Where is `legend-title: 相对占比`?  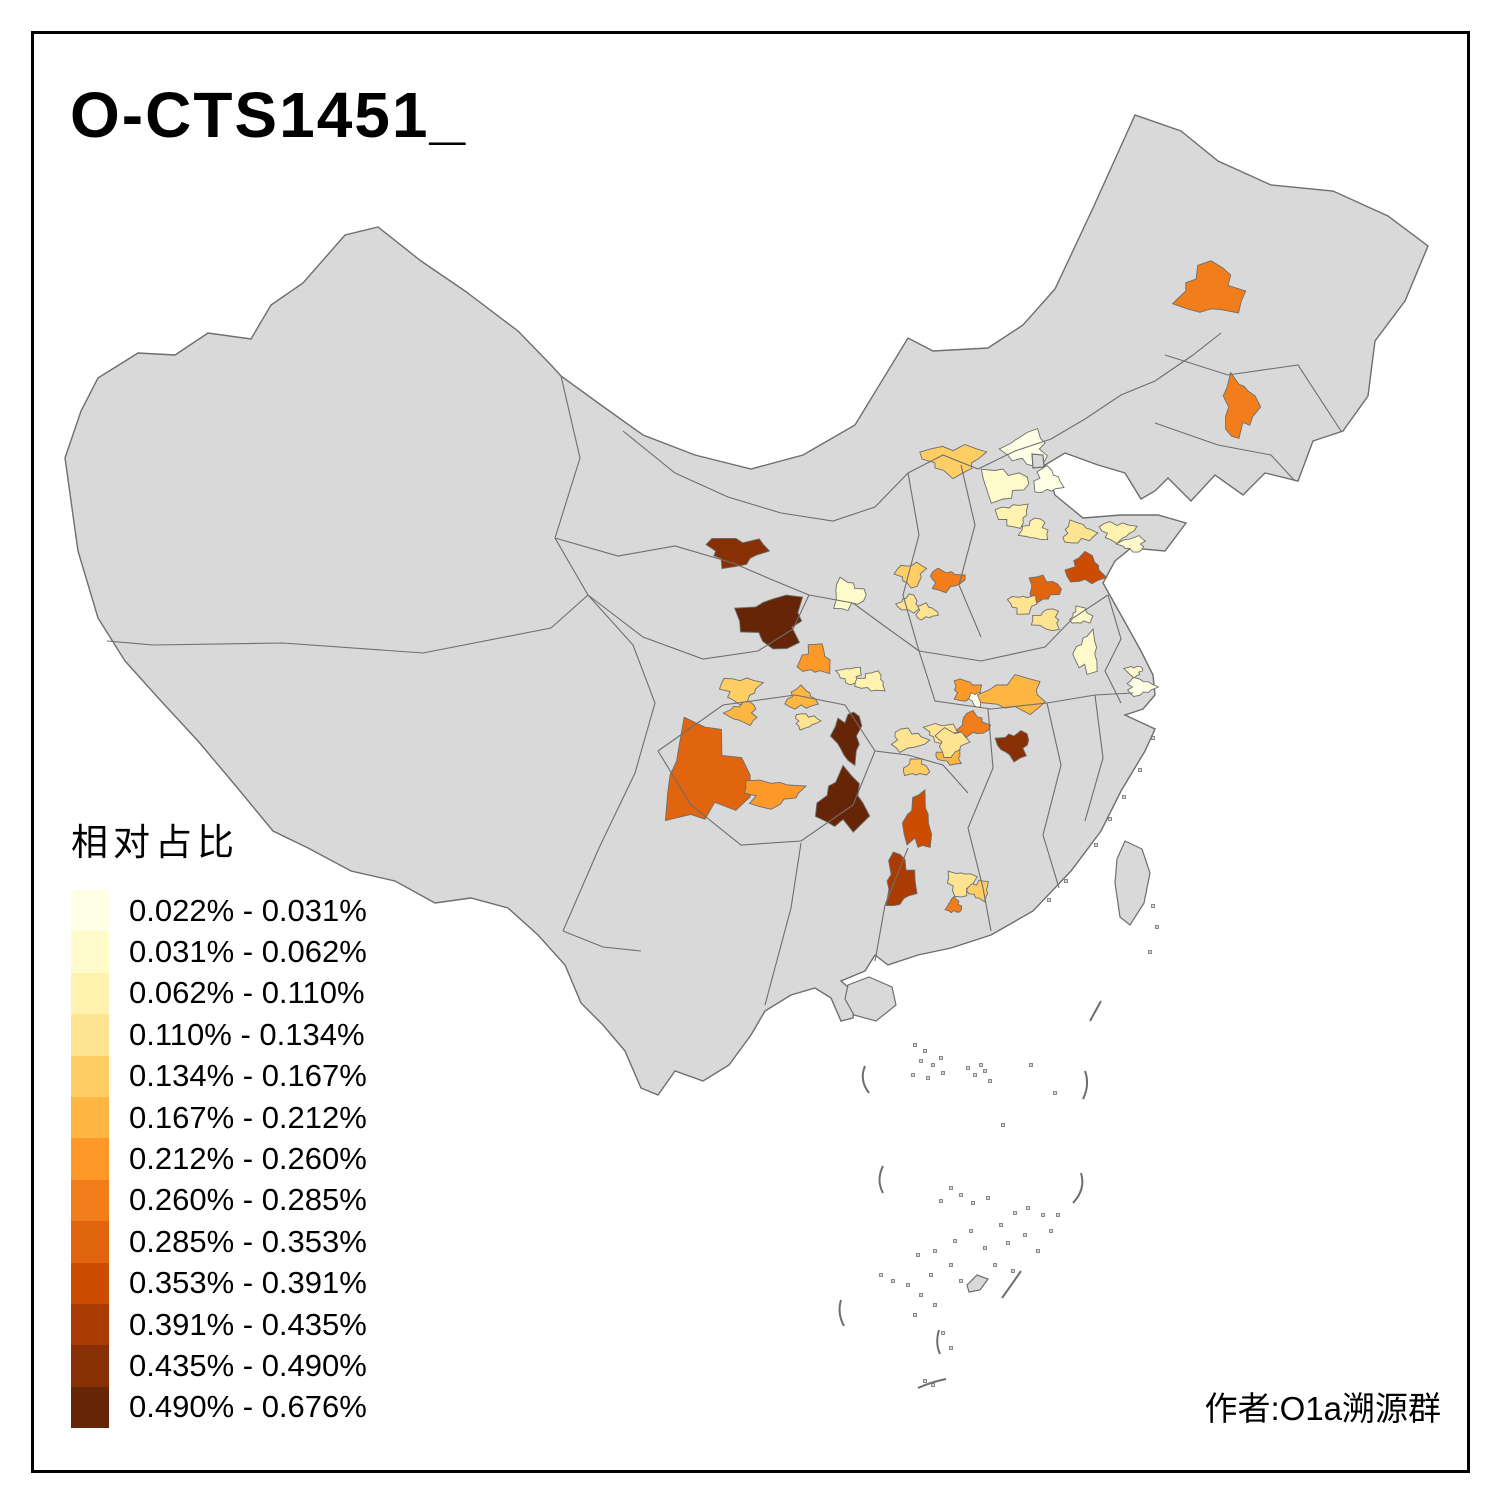 legend-title: 相对占比 is located at coordinates (155, 842).